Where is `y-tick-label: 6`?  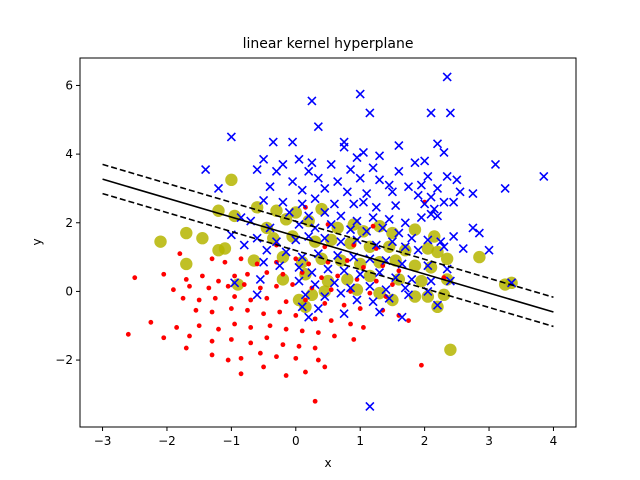 y-tick-label: 6 is located at coordinates (69, 85).